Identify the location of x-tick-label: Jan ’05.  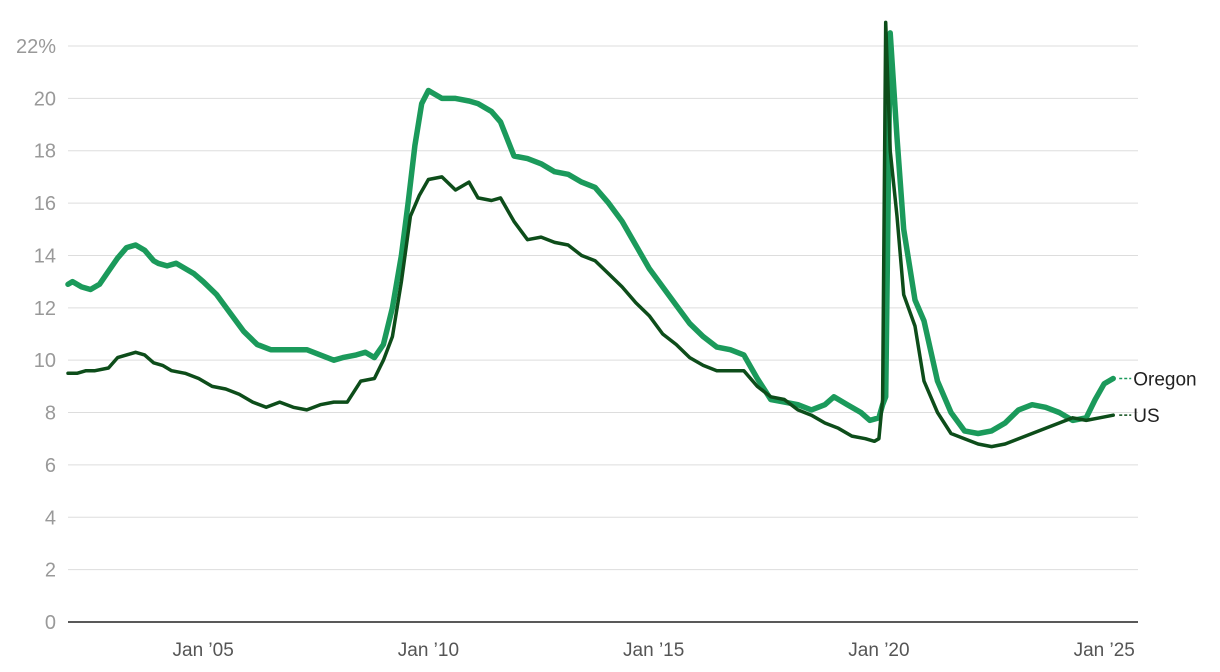
(203, 650).